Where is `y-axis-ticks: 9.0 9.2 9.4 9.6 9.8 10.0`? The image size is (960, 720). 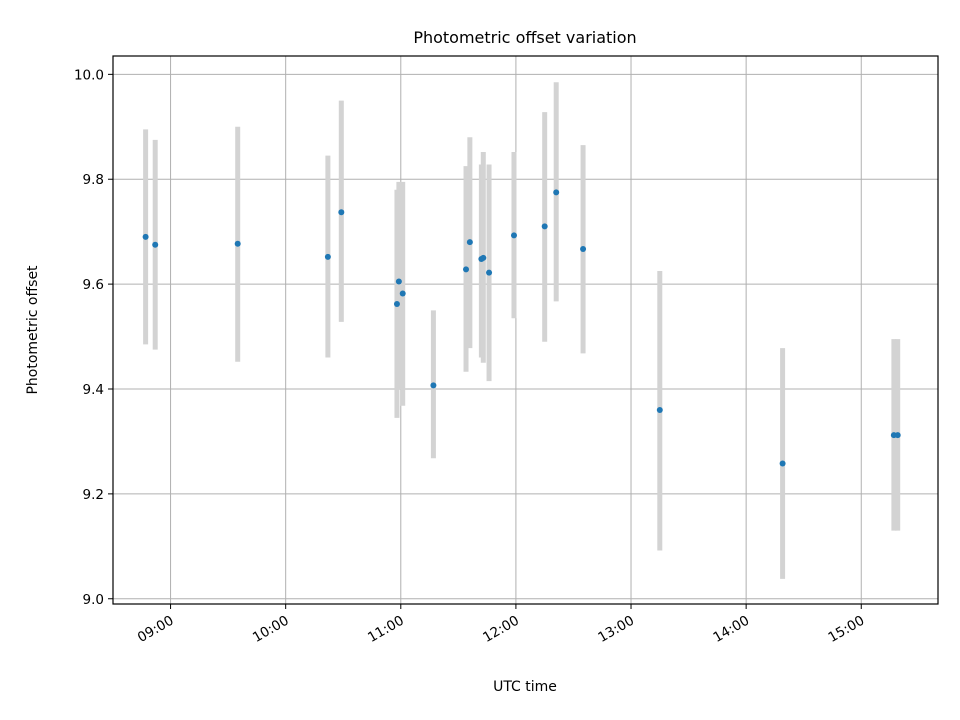 y-axis-ticks: 9.0 9.2 9.4 9.6 9.8 10.0 is located at coordinates (93, 337).